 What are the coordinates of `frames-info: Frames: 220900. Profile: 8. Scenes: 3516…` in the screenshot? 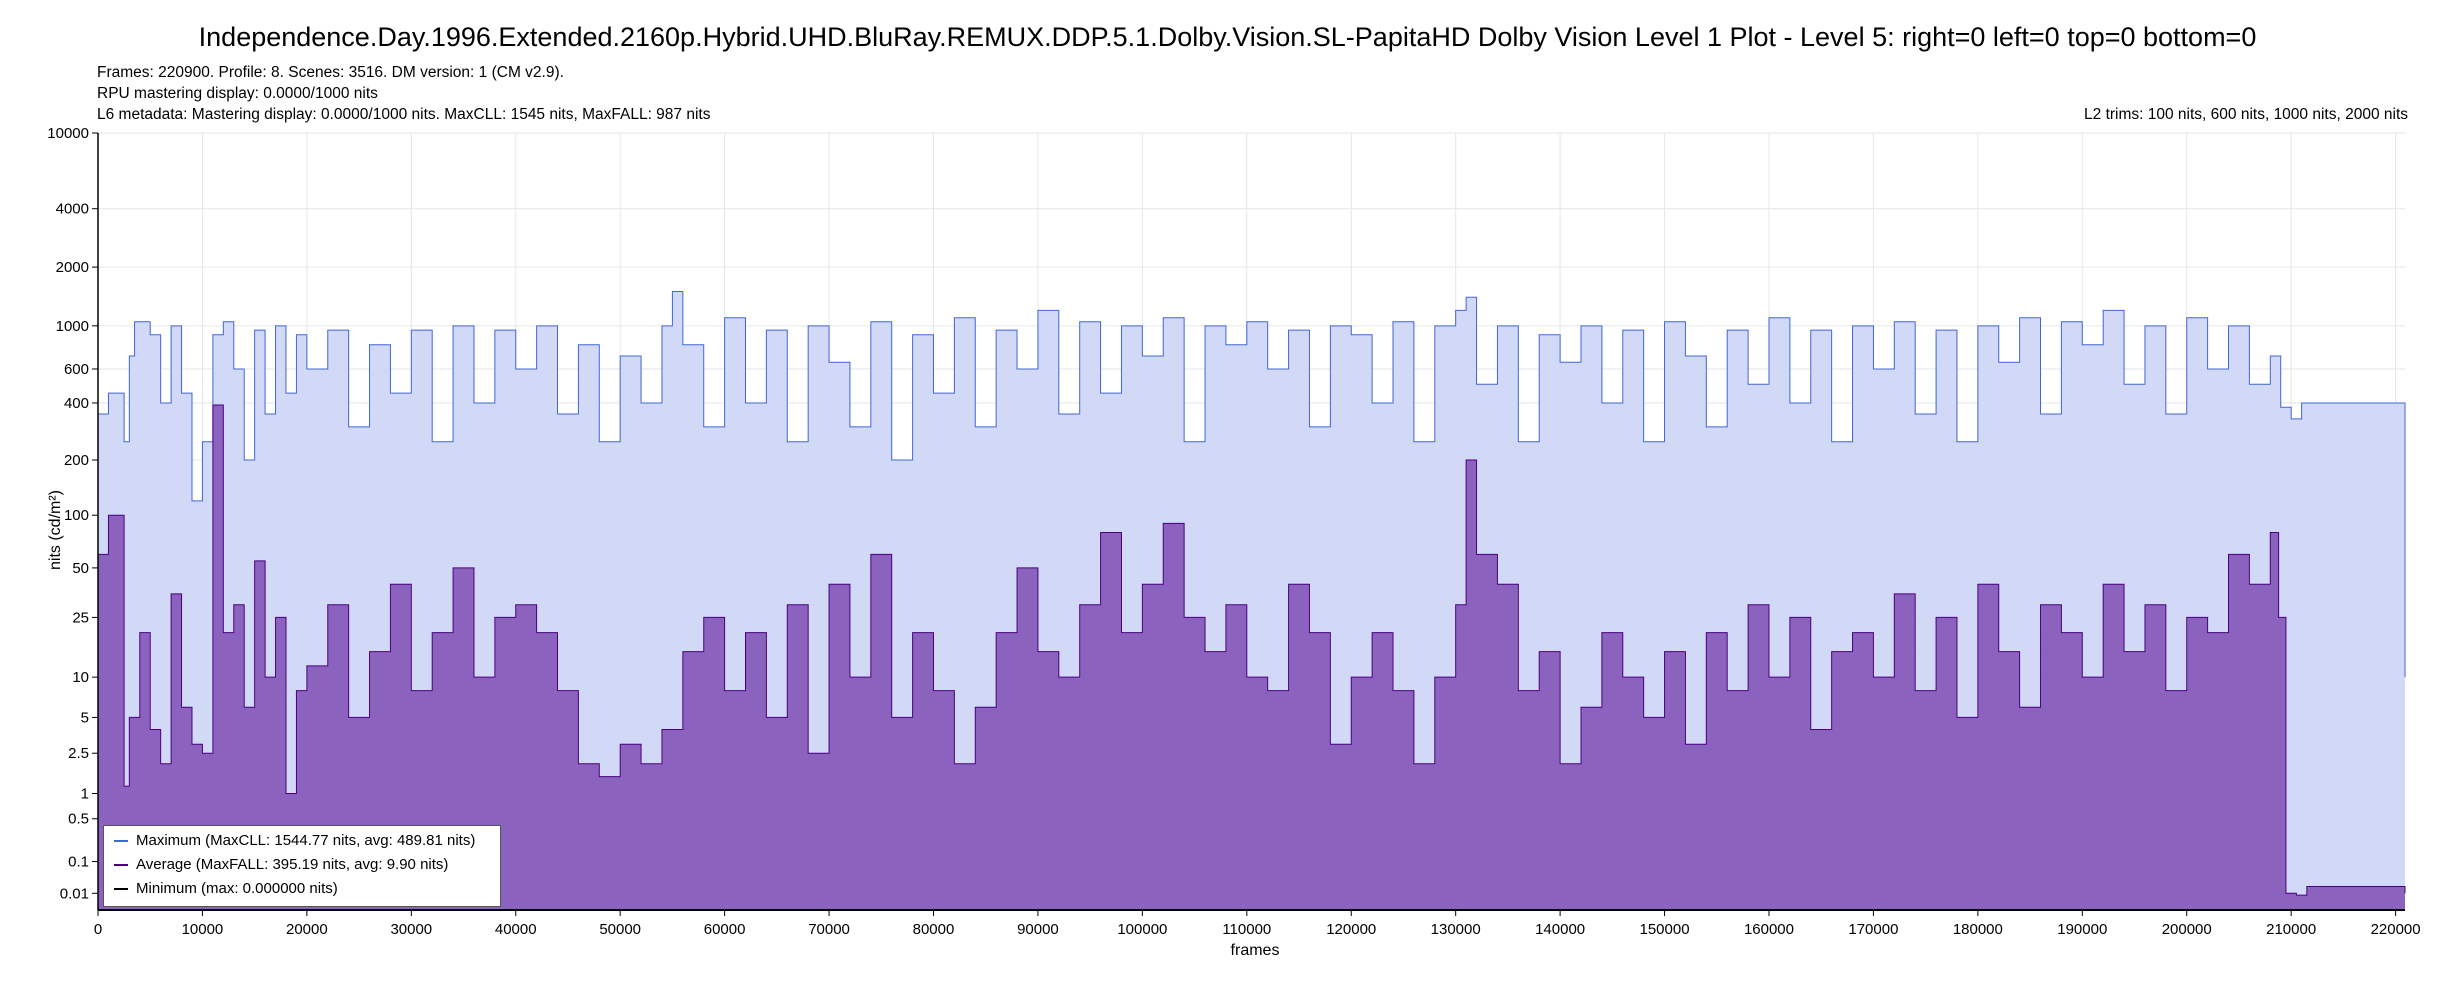 It's located at (330, 72).